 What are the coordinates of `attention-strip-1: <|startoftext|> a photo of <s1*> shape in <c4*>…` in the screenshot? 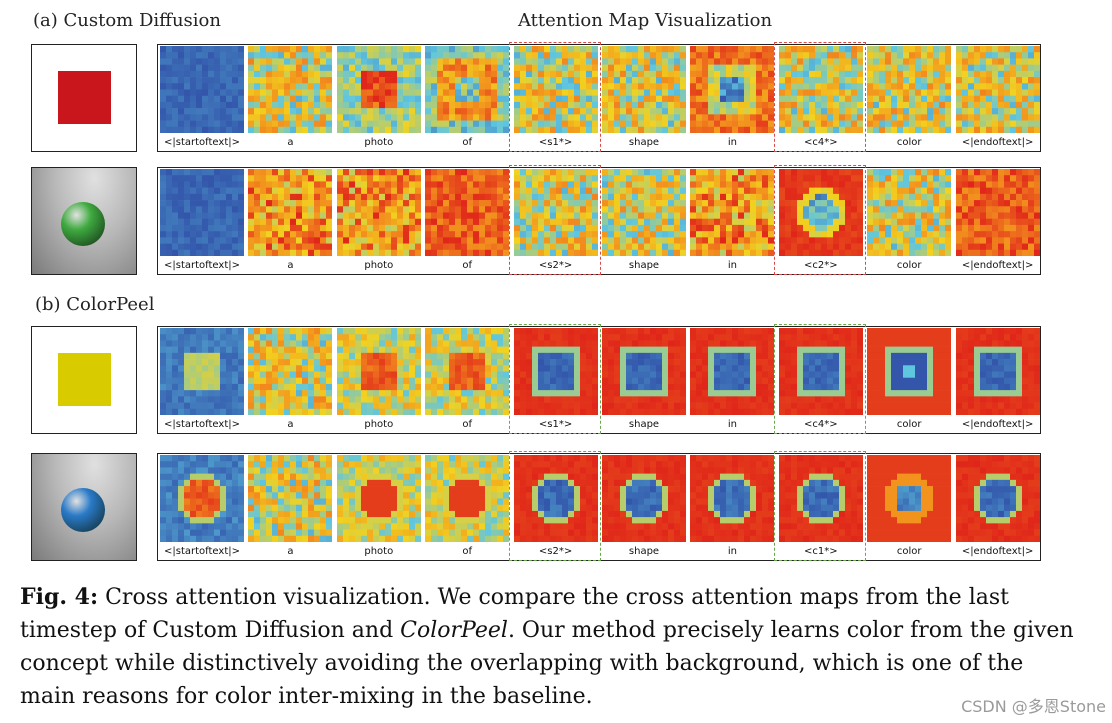 It's located at (599, 98).